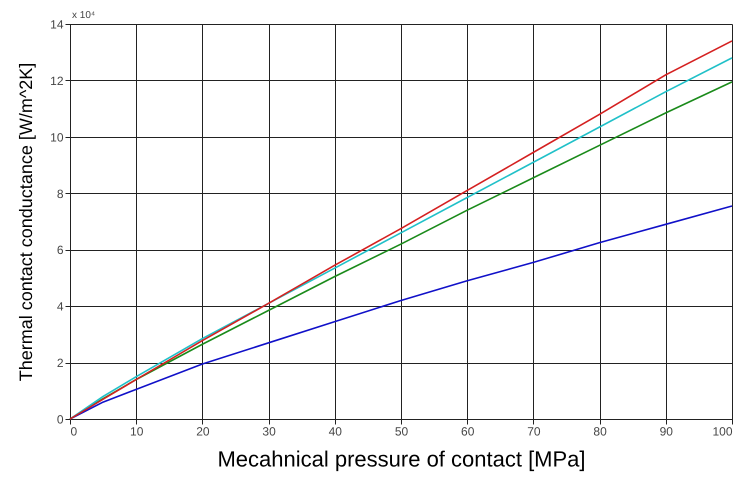 The height and width of the screenshot is (477, 740). I want to click on x-tick-label: 10, so click(137, 431).